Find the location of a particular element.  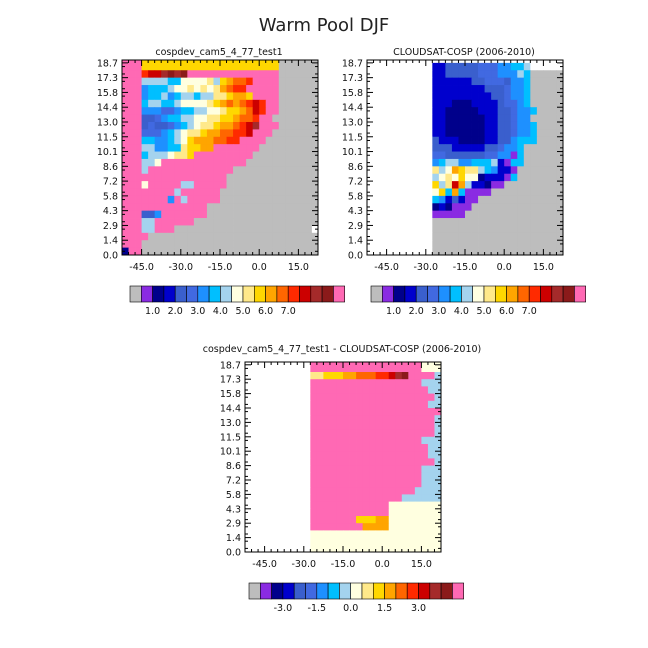

y-tick-label: 5.8 is located at coordinates (355, 196).